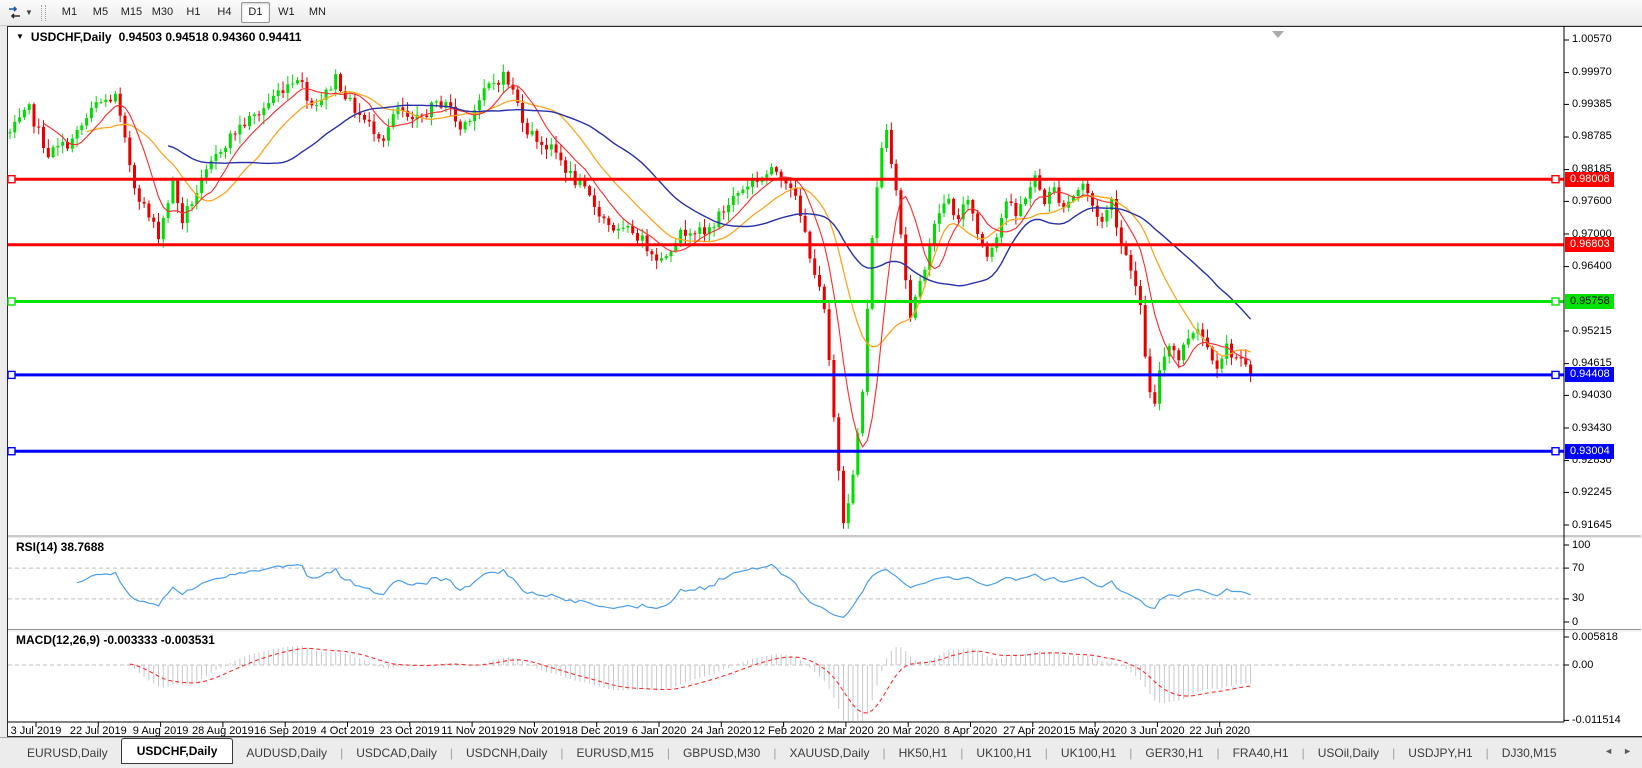 The width and height of the screenshot is (1642, 768). Describe the element at coordinates (1618, 751) in the screenshot. I see `tab-scroll-arrows: ◄ ►` at that location.